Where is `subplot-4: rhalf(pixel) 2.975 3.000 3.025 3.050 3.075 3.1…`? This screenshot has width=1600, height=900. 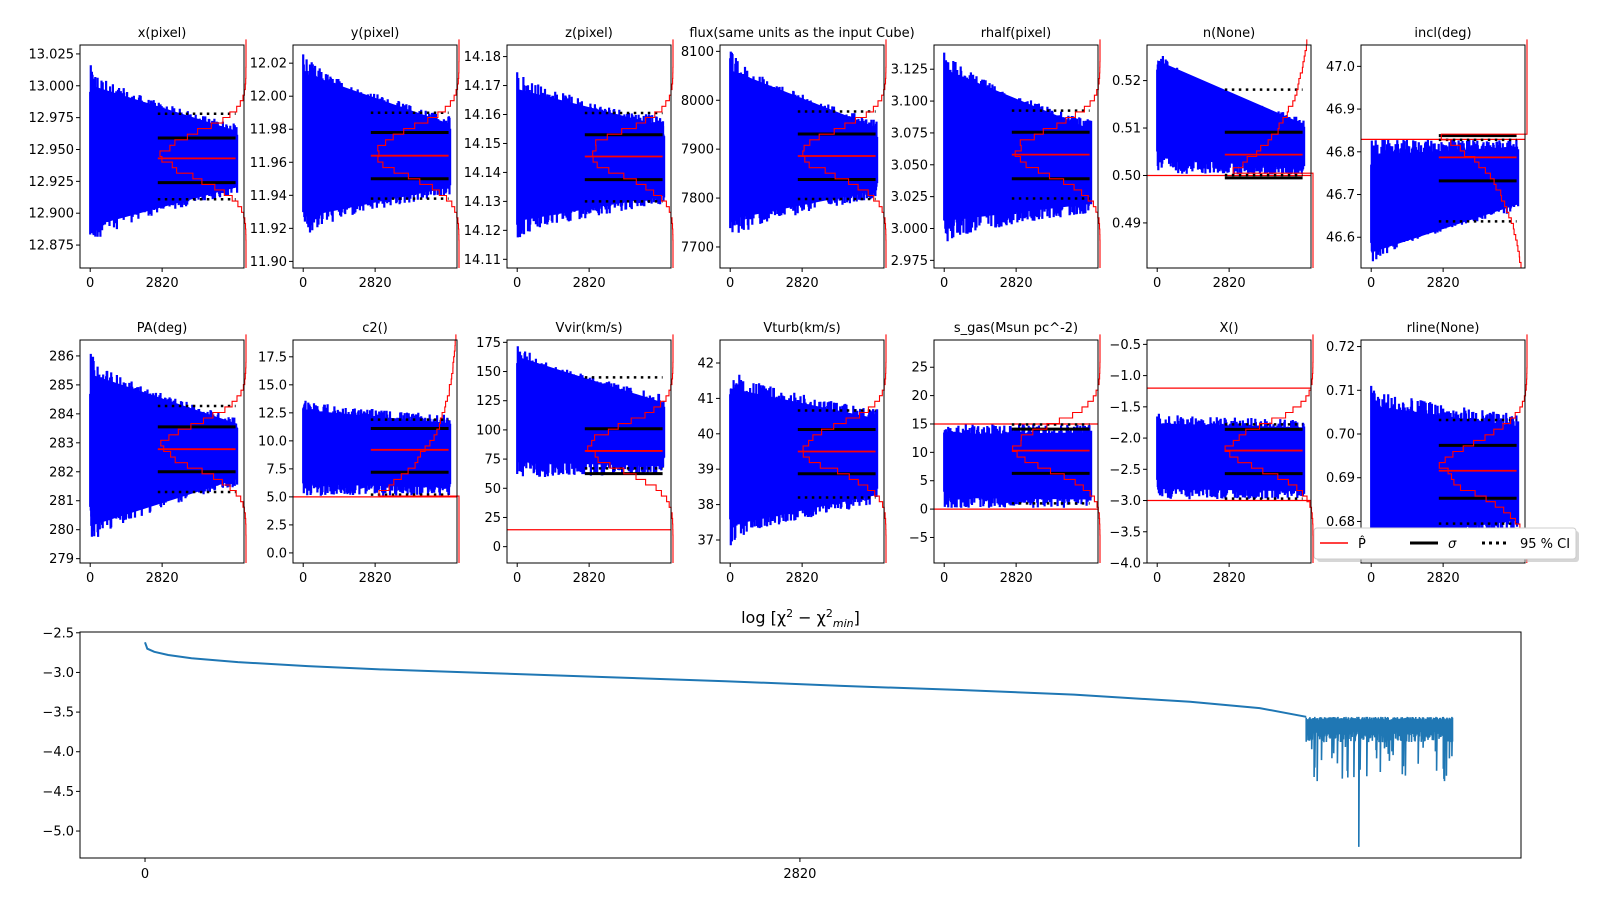
subplot-4: rhalf(pixel) 2.975 3.000 3.025 3.050 3.075 3.1… is located at coordinates (996, 158).